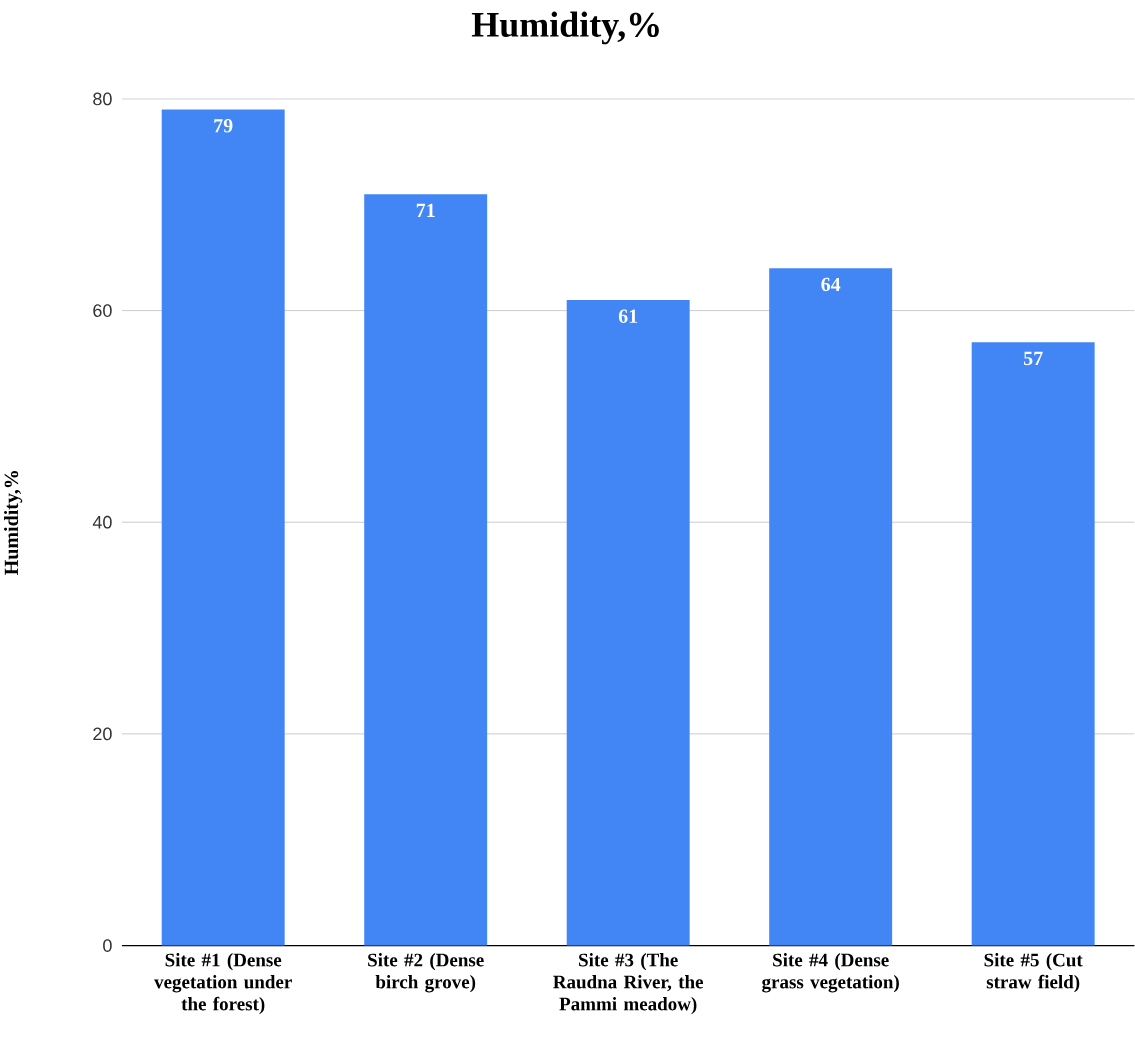 This screenshot has width=1135, height=1052. Describe the element at coordinates (102, 522) in the screenshot. I see `y-tick-label: 40` at that location.